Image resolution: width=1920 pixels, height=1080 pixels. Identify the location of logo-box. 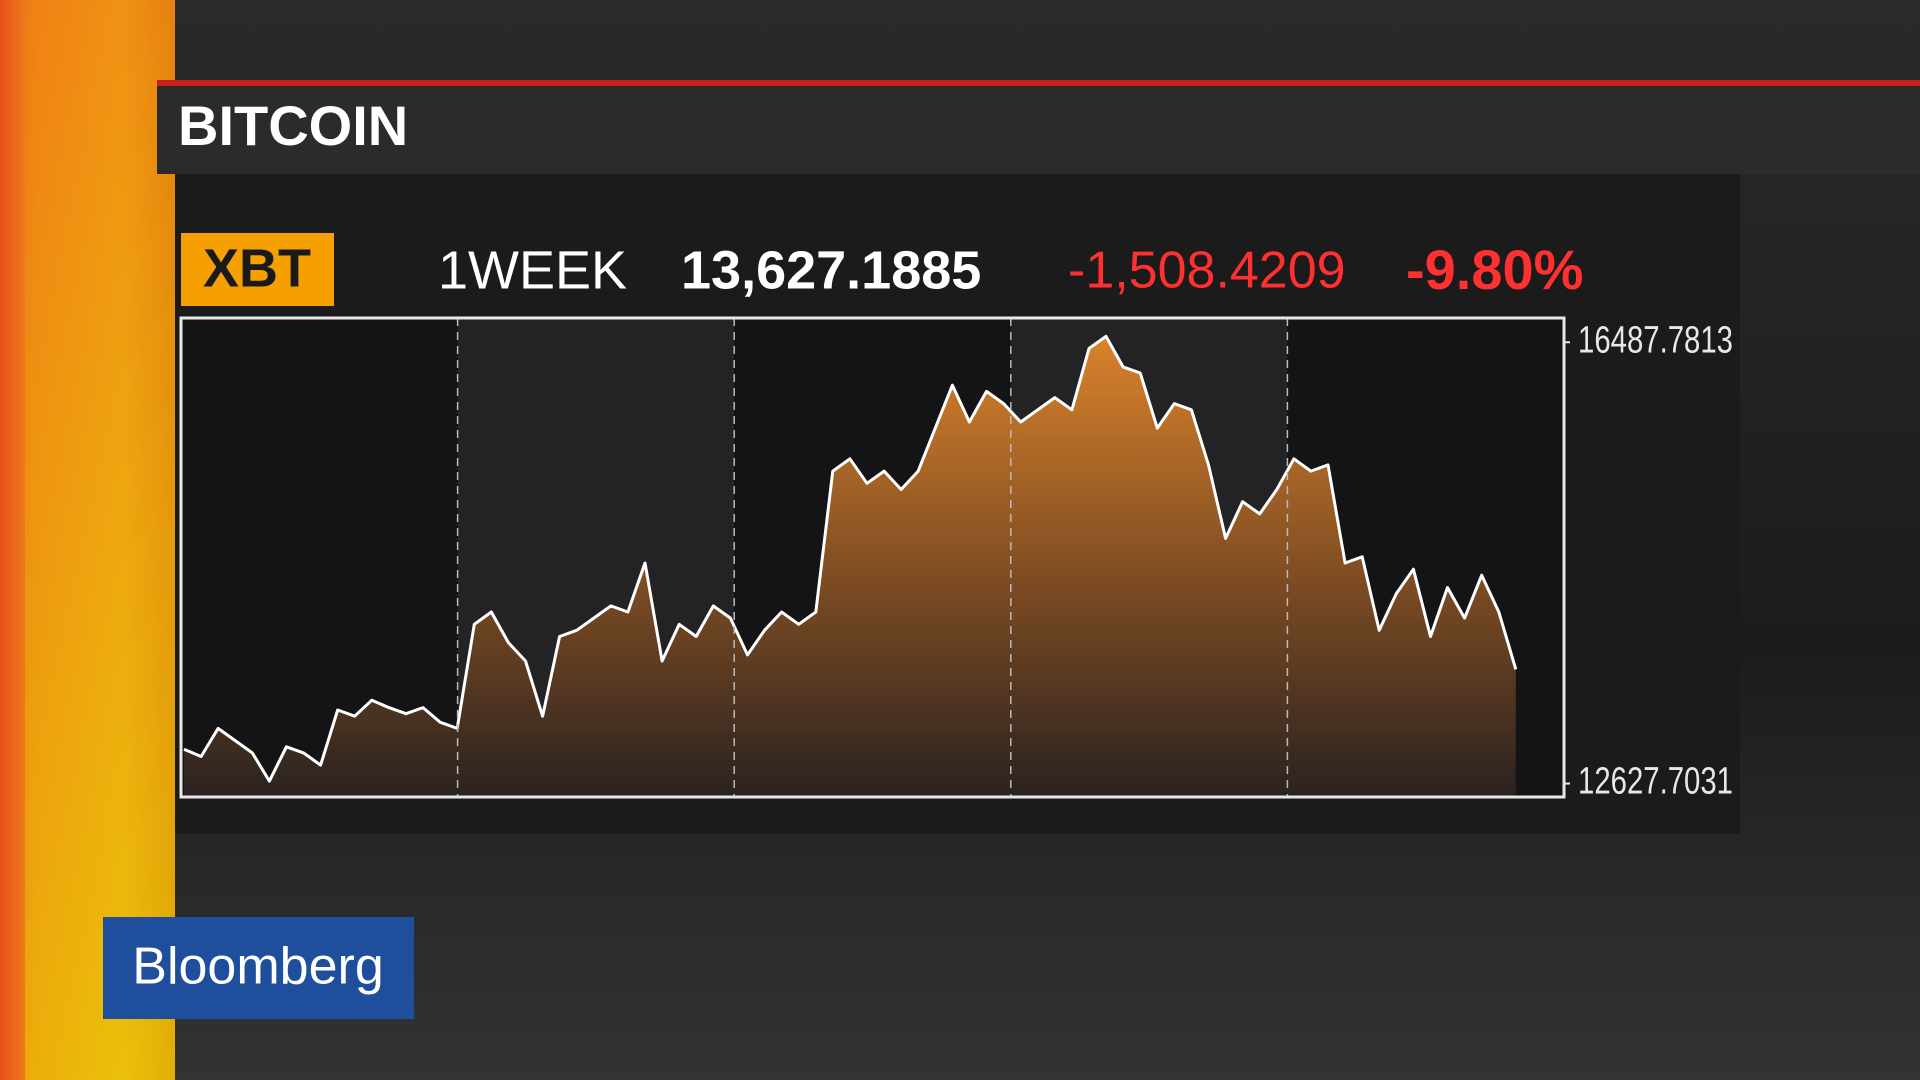
(258, 968).